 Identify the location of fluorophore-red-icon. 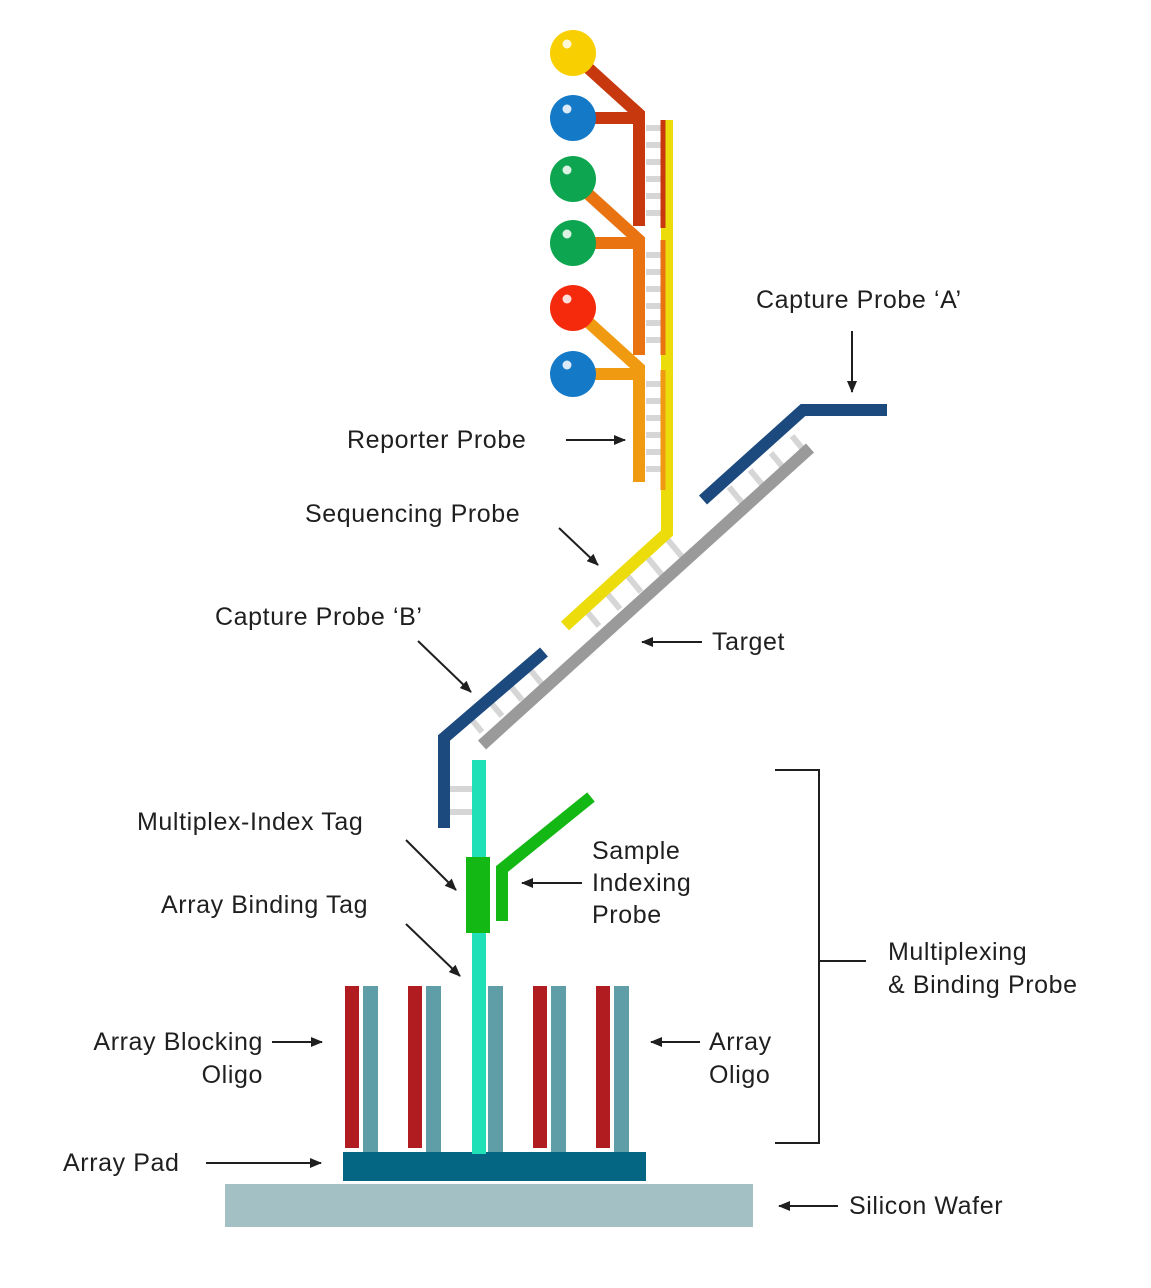
(573, 308).